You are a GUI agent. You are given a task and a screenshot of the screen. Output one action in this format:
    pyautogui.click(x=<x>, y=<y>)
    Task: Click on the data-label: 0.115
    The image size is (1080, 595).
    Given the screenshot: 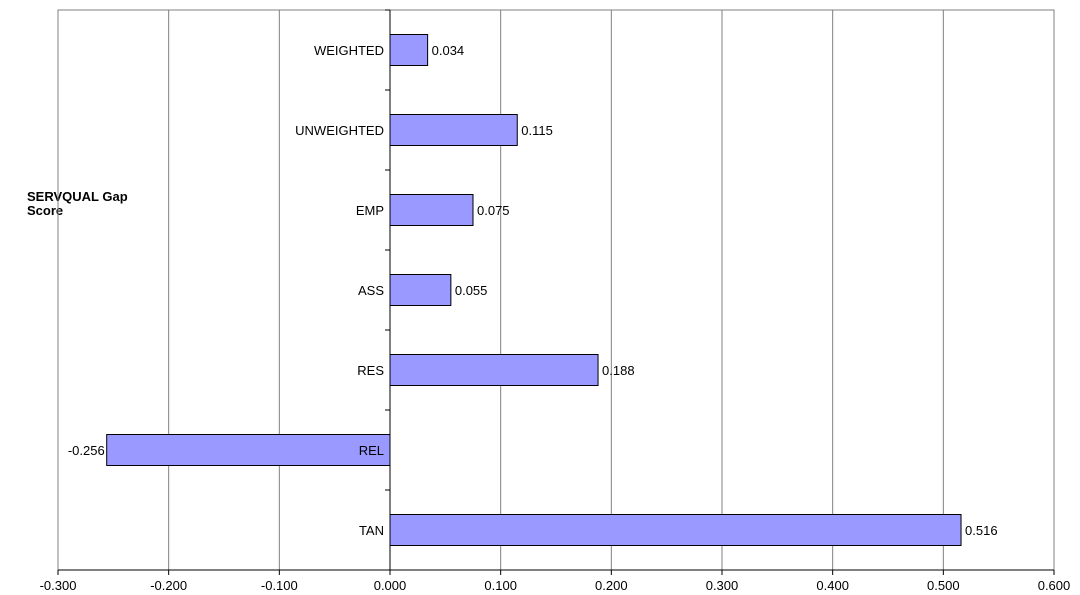 What is the action you would take?
    pyautogui.click(x=537, y=130)
    